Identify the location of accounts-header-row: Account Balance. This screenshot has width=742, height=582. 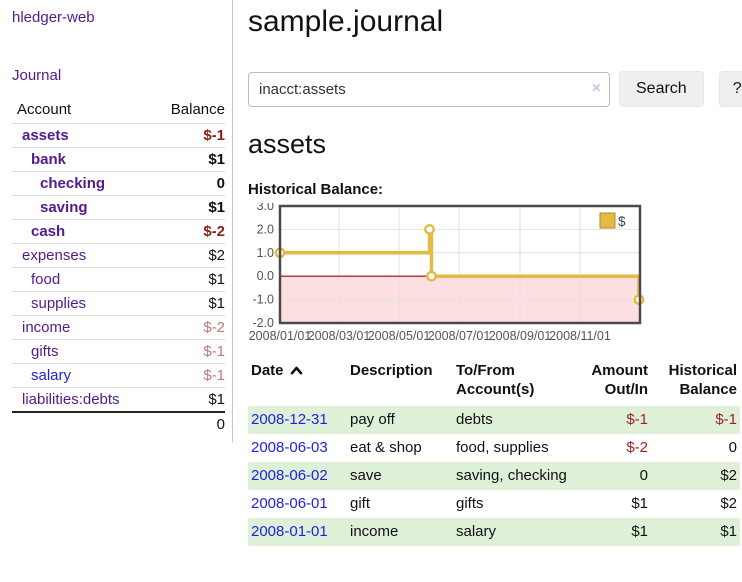
(118, 111).